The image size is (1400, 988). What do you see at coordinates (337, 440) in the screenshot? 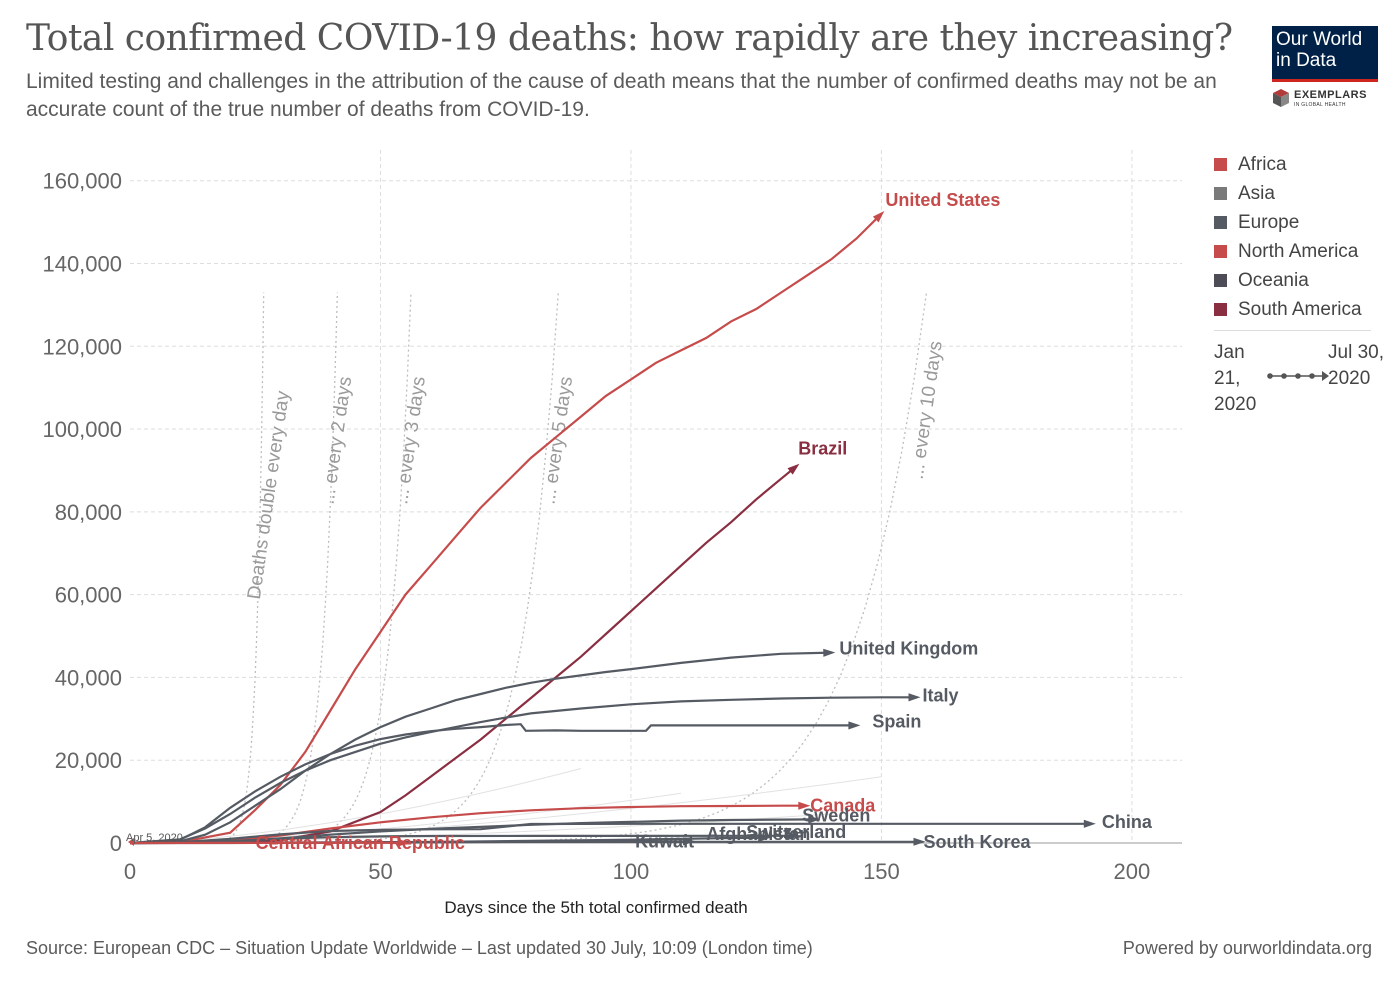
I see `doubling-reference-label: ... every 2 days` at bounding box center [337, 440].